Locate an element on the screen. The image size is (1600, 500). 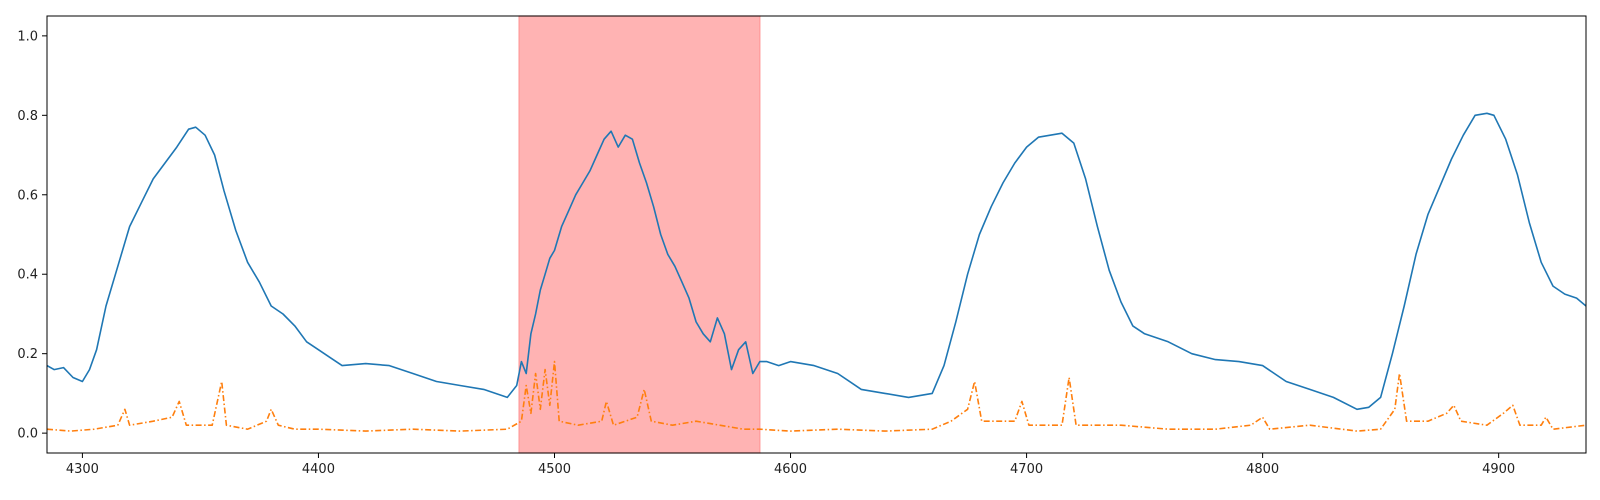
y-tick-label: 0.8 is located at coordinates (27, 116).